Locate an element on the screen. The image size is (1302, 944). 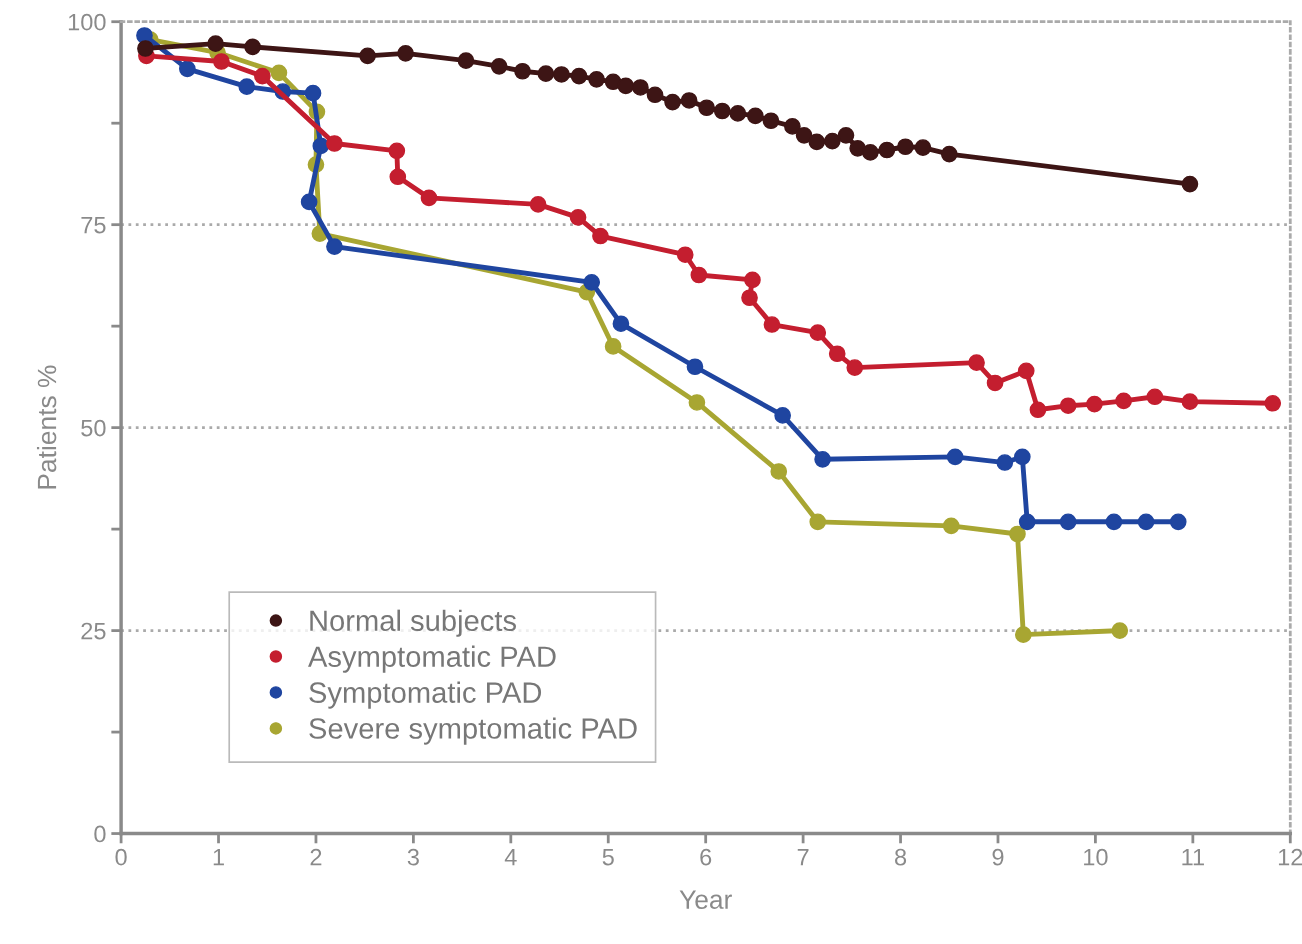
x-tick-label: 0 is located at coordinates (121, 857).